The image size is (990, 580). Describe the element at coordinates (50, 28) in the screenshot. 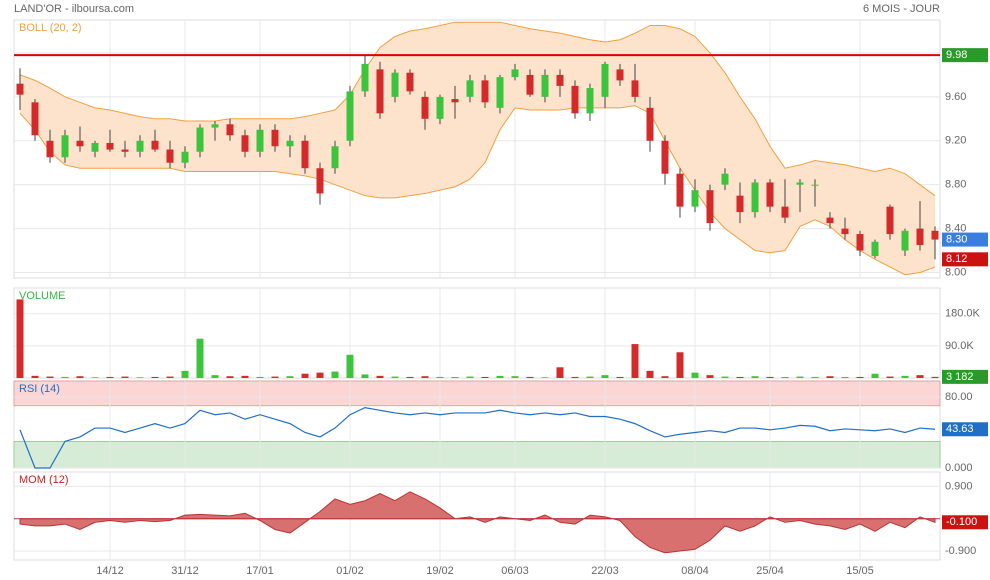

I see `panel-label: BOLL (20, 2)` at that location.